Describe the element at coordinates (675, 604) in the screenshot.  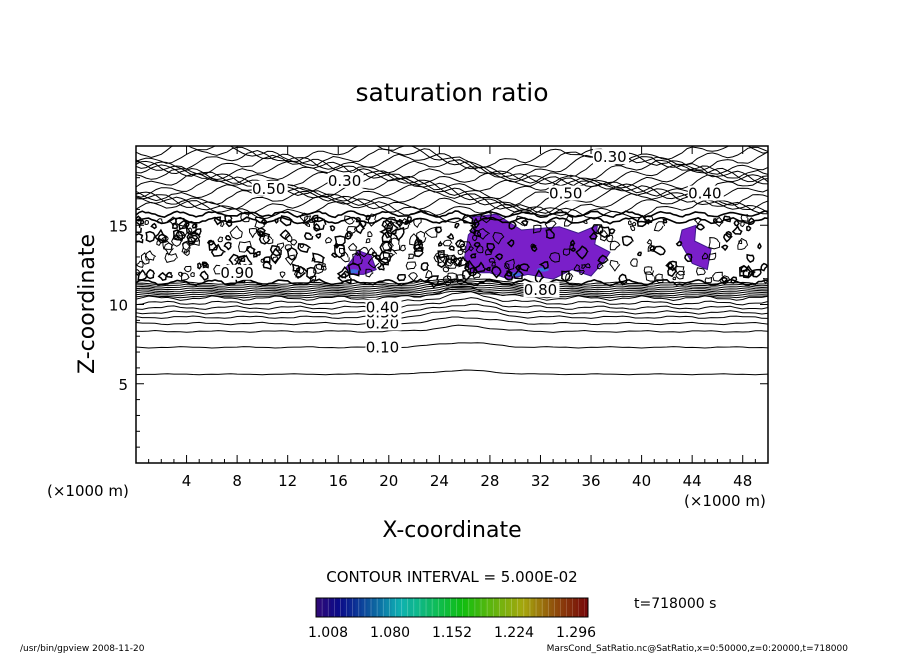
I see `time-label: t=718000 s` at that location.